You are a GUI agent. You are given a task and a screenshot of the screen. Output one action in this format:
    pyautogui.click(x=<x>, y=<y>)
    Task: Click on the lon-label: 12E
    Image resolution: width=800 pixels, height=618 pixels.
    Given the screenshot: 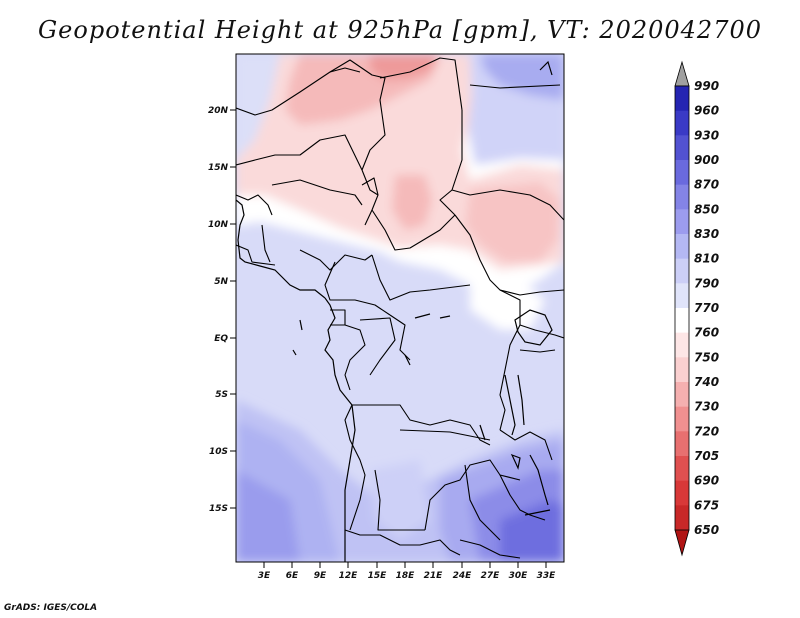 What is the action you would take?
    pyautogui.click(x=349, y=576)
    